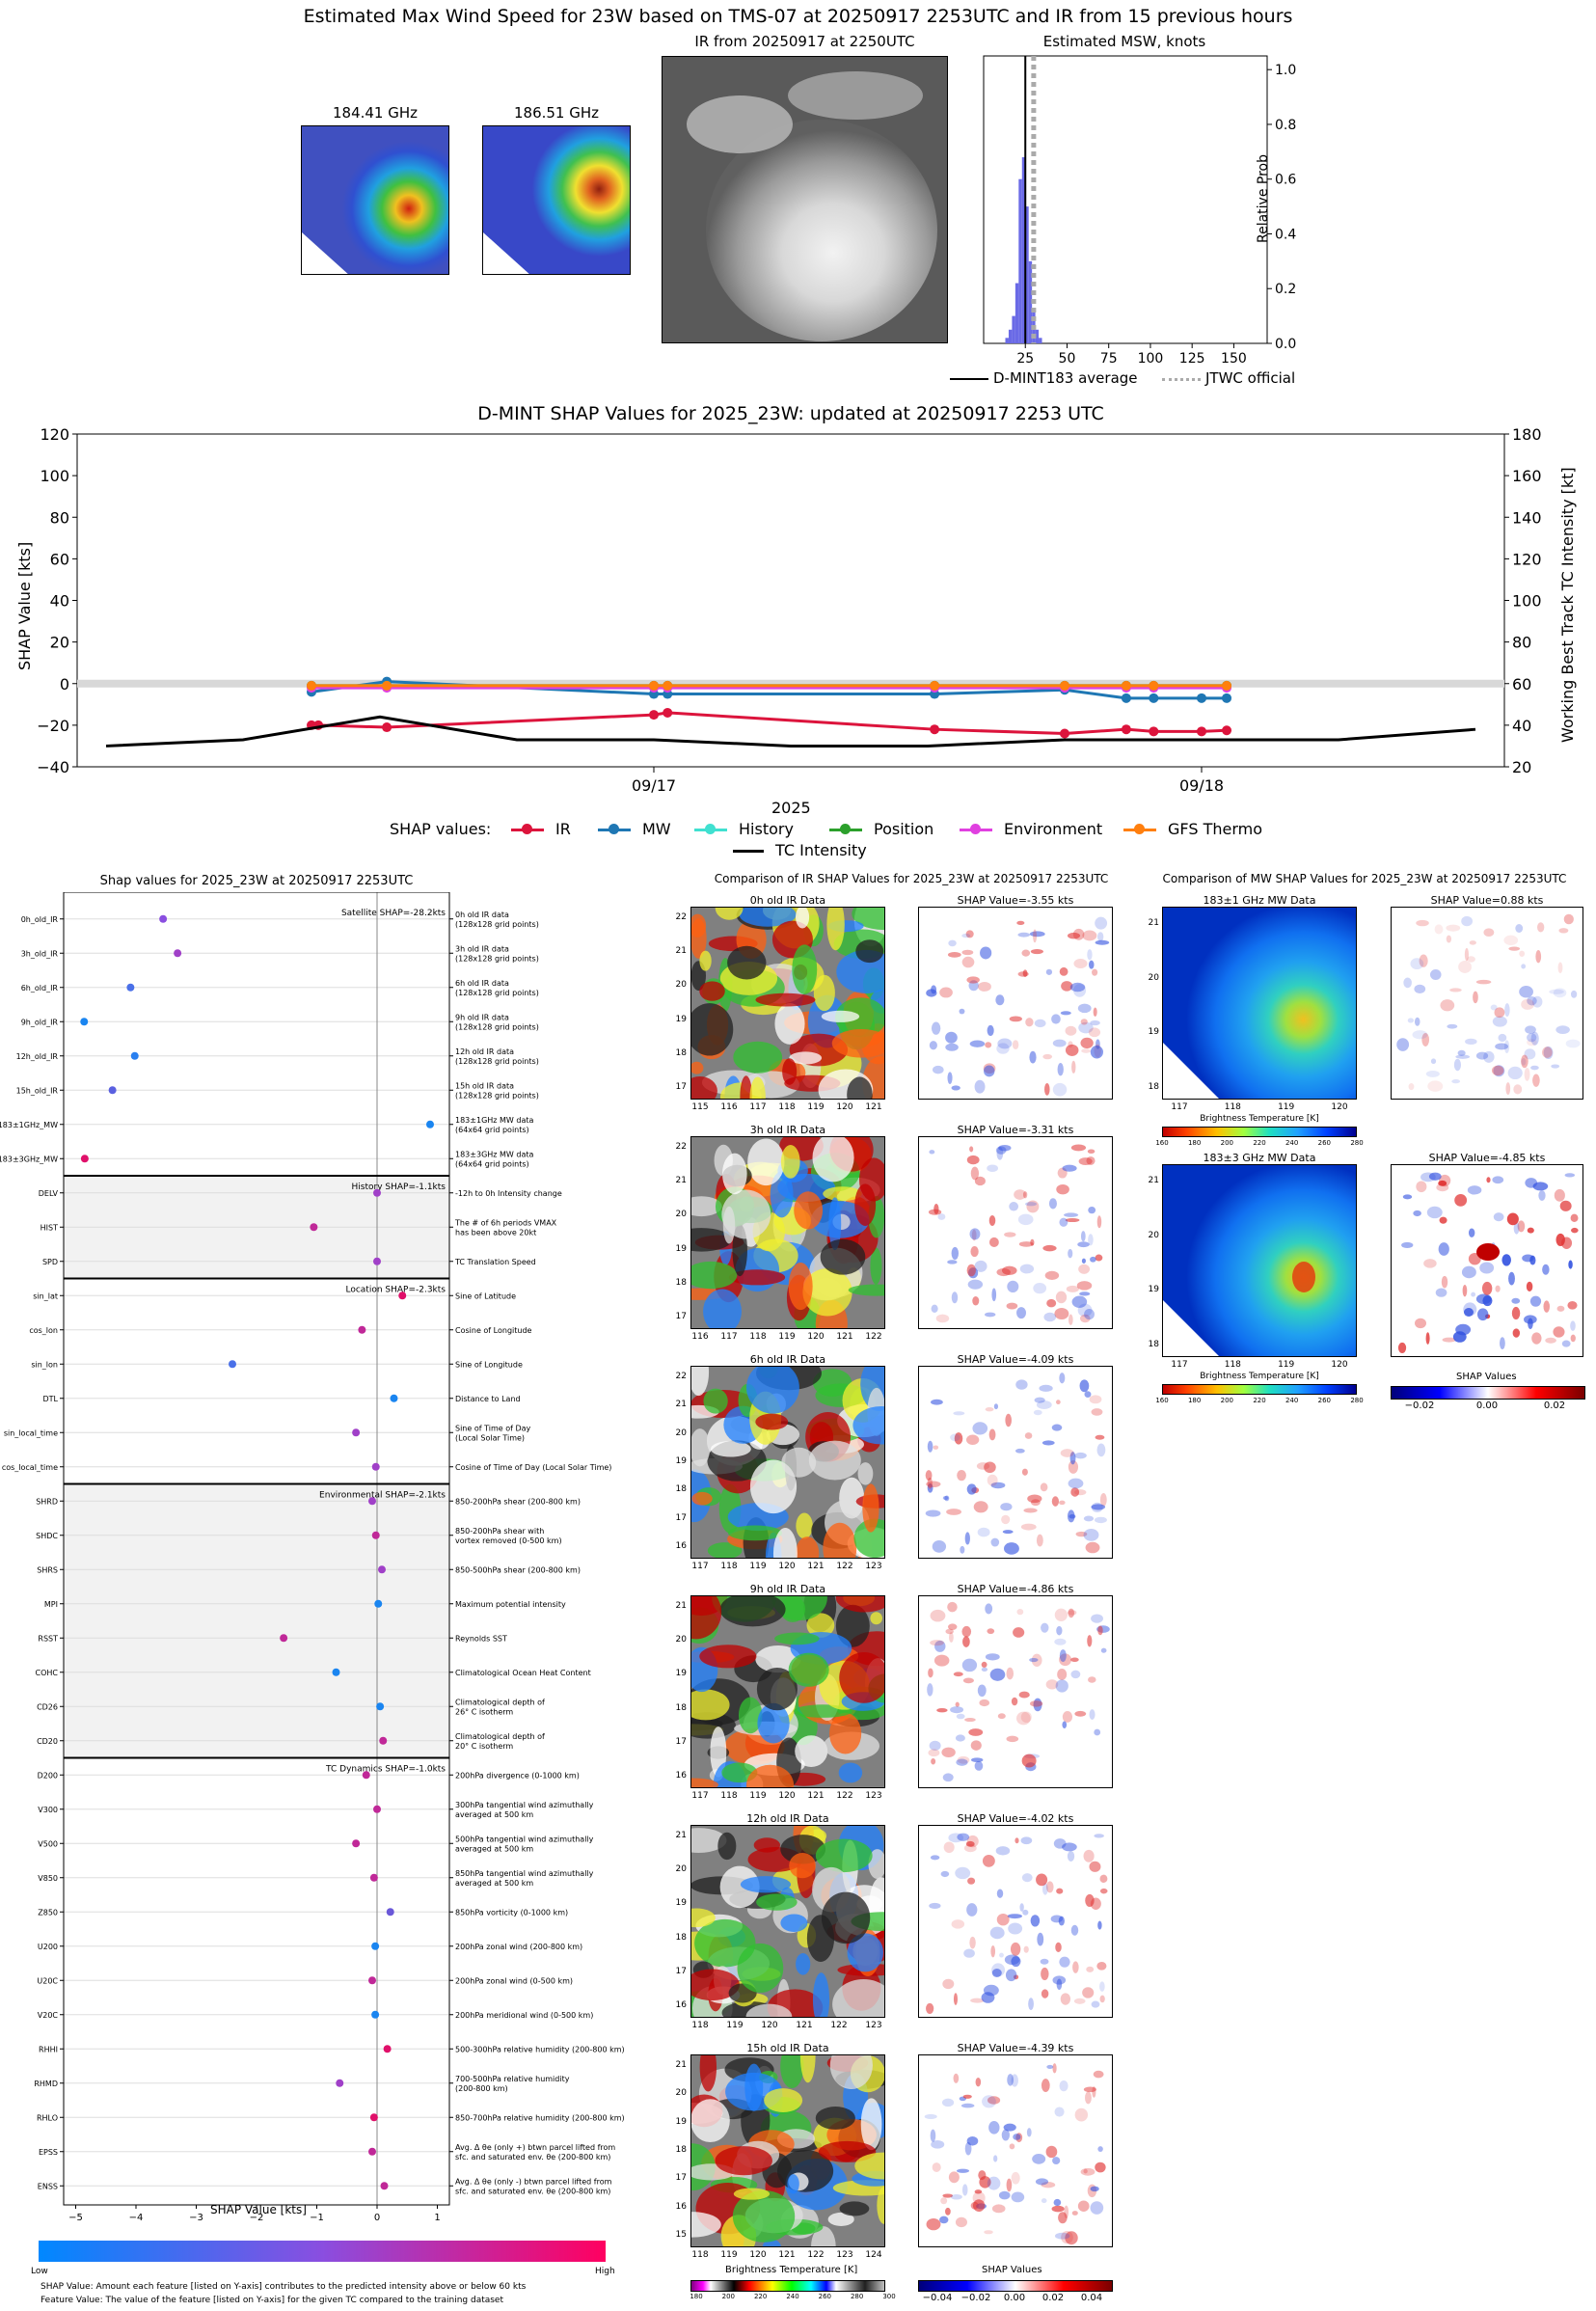 This screenshot has width=1596, height=2311. What do you see at coordinates (1259, 1260) in the screenshot?
I see `mw-field` at bounding box center [1259, 1260].